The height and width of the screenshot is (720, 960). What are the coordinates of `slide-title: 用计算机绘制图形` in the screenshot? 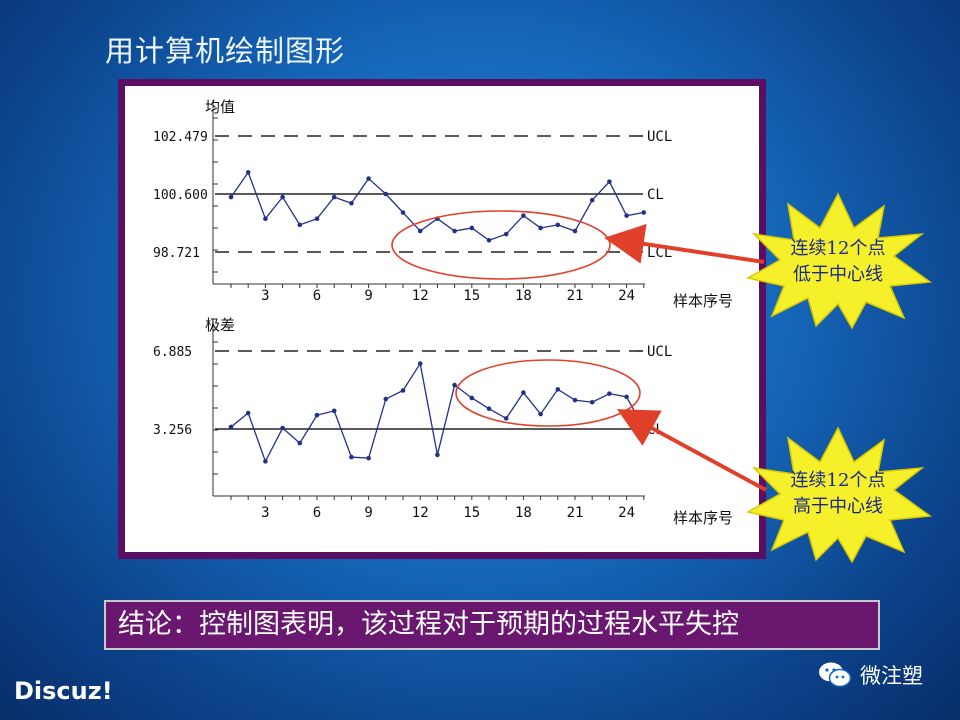 It's located at (225, 51).